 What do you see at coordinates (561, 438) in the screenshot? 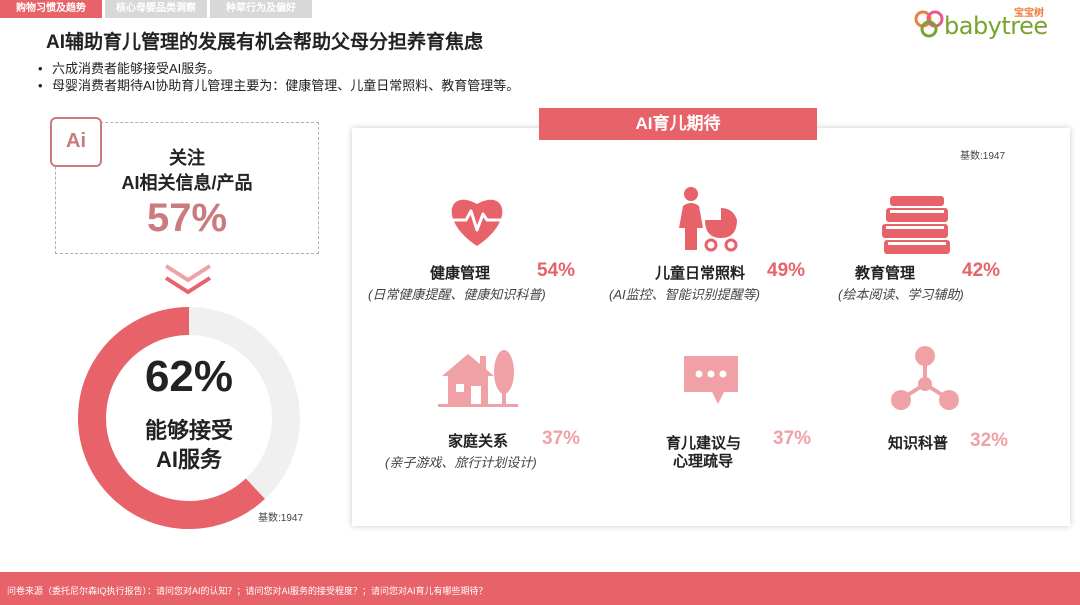
I see `item-percent-family: 37%` at bounding box center [561, 438].